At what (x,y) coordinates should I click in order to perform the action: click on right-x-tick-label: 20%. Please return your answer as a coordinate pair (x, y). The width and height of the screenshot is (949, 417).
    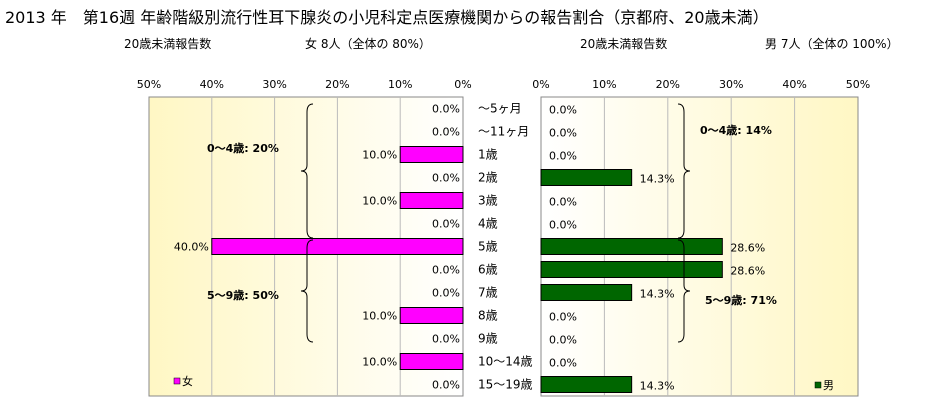
    Looking at the image, I should click on (668, 84).